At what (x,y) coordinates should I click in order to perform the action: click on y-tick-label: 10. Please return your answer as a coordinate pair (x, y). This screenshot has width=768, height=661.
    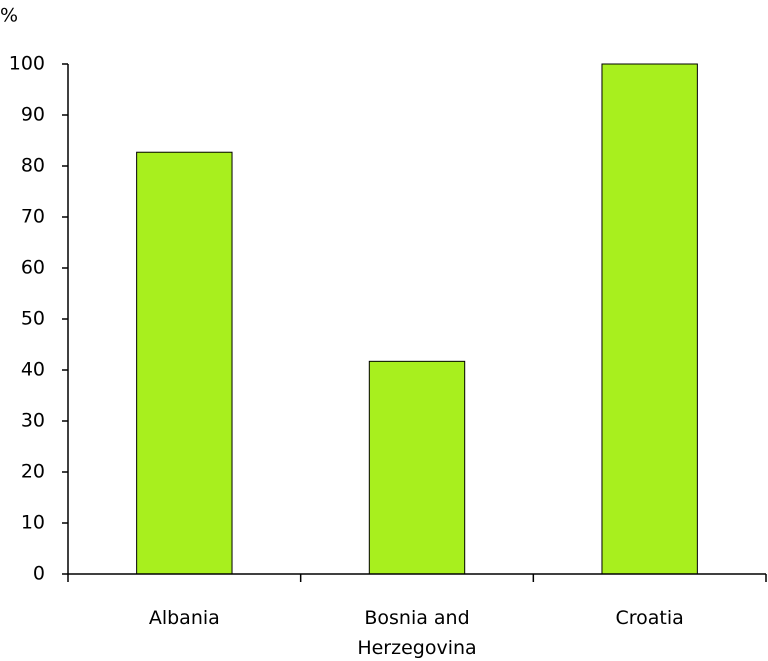
    Looking at the image, I should click on (33, 523).